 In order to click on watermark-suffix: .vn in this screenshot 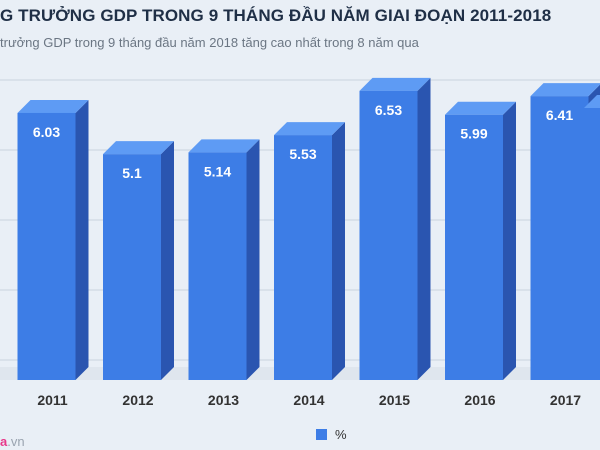, I will do `click(16, 441)`.